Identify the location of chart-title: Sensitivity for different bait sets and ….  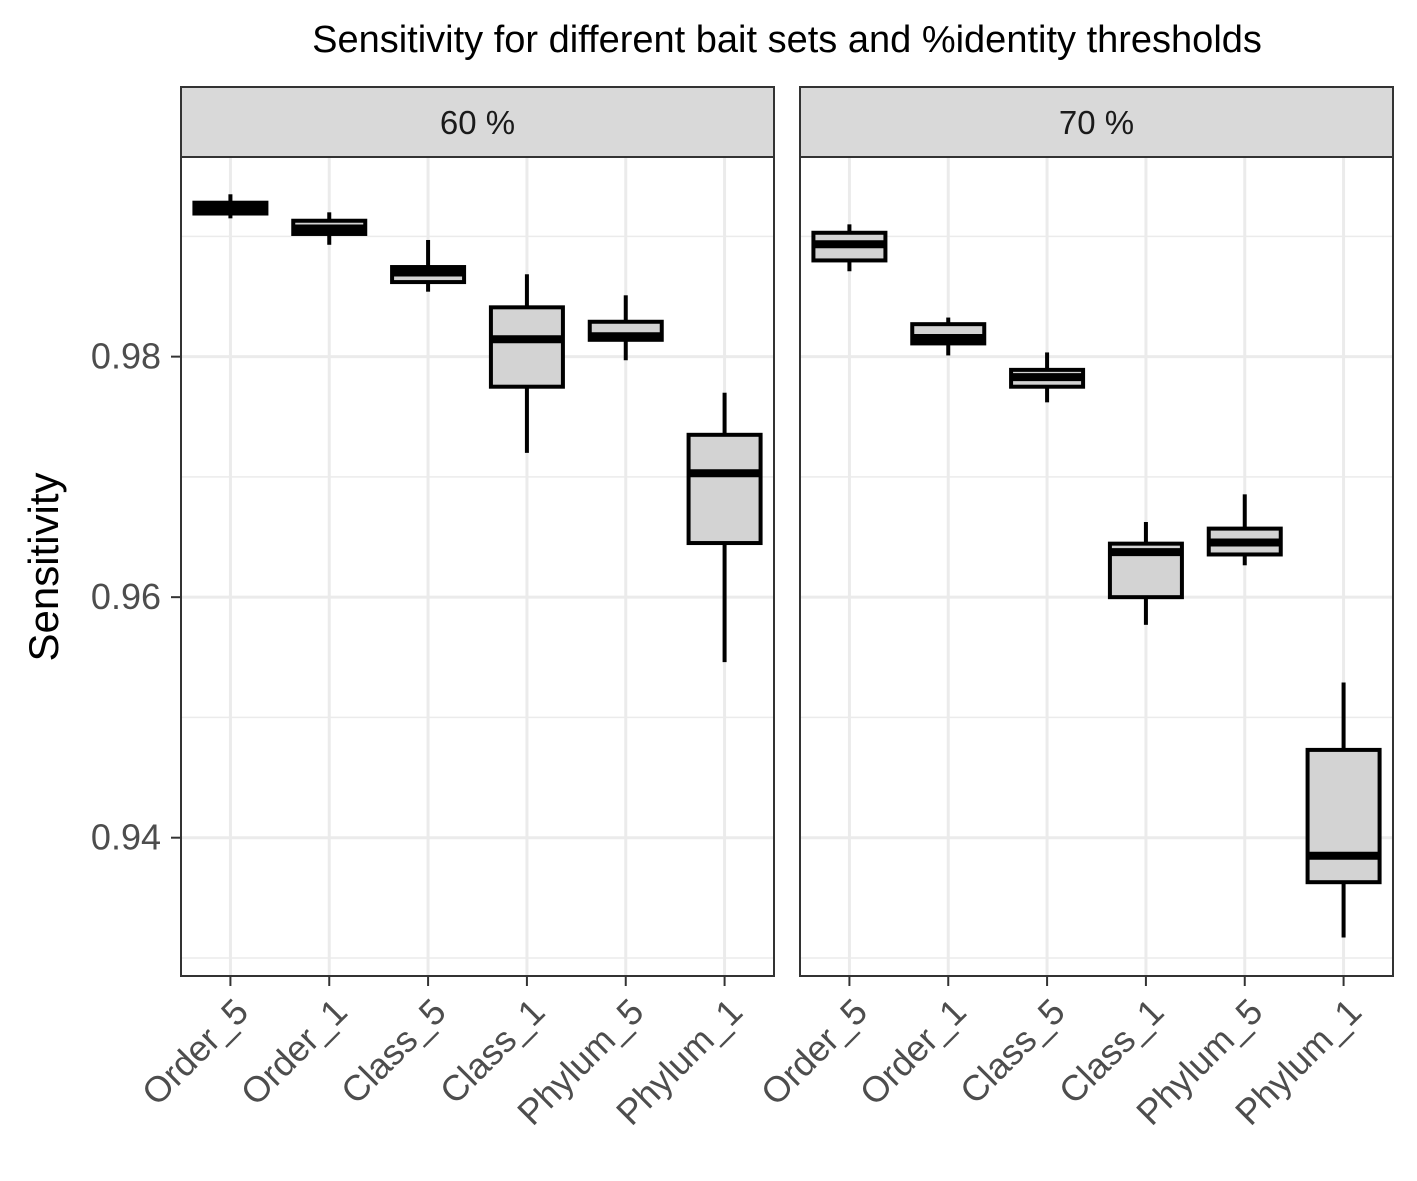
(787, 40).